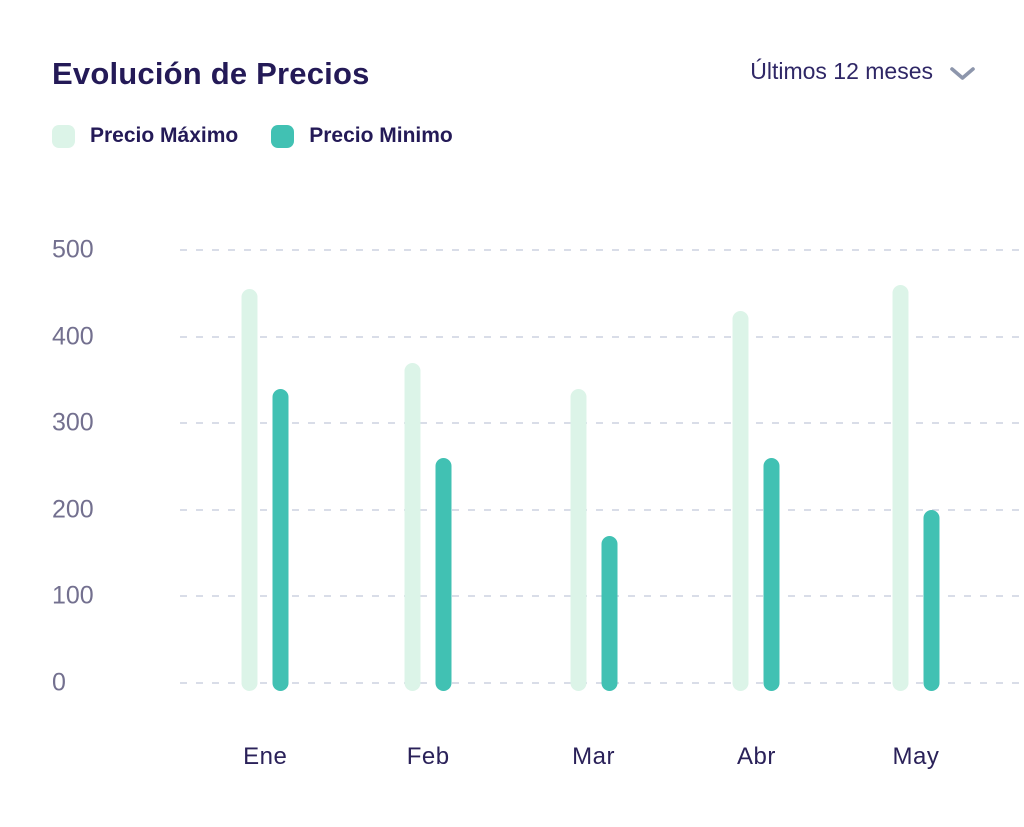 The width and height of the screenshot is (1024, 827). What do you see at coordinates (578, 539) in the screenshot?
I see `bar-mar-precio-maximo` at bounding box center [578, 539].